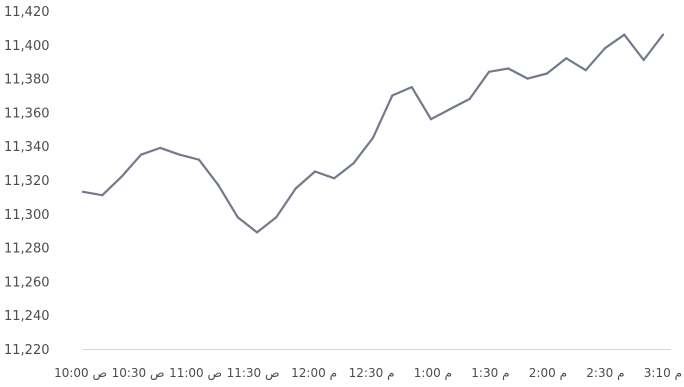 This screenshot has height=387, width=684. I want to click on y-tick-label: 11,300, so click(27, 215).